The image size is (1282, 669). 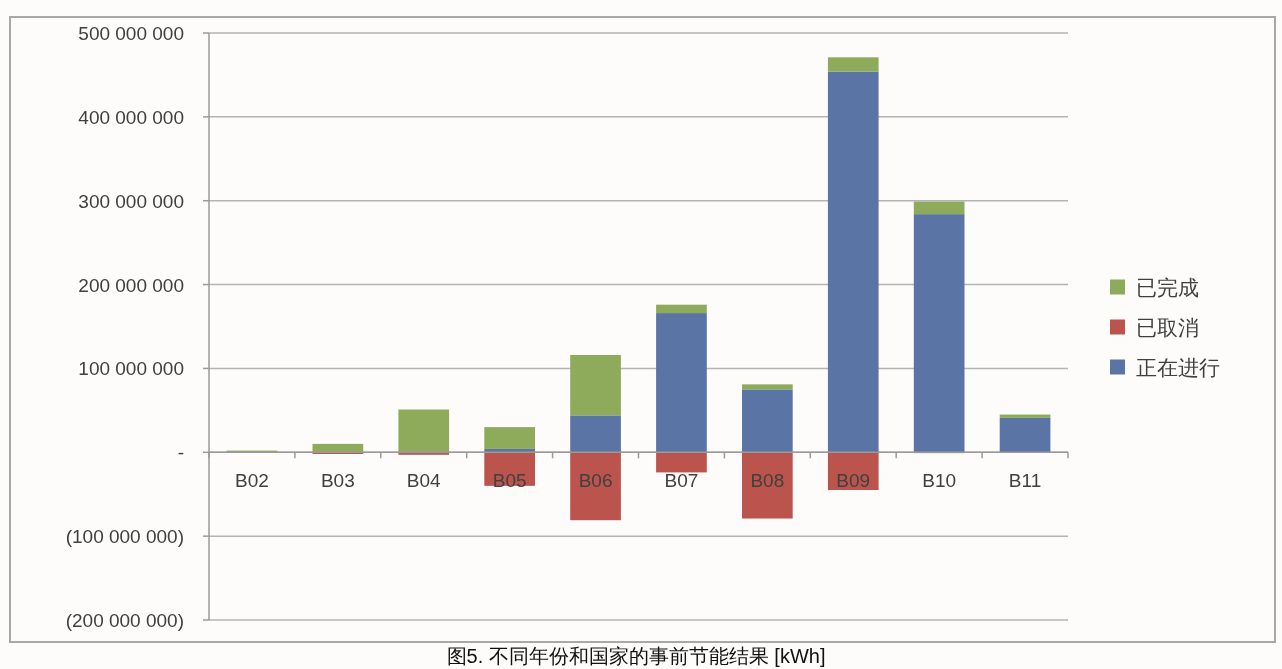 I want to click on x-tick-label: B07, so click(x=681, y=481).